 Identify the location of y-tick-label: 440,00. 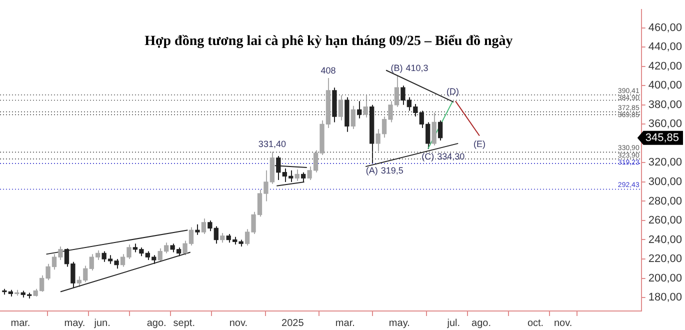
(665, 47).